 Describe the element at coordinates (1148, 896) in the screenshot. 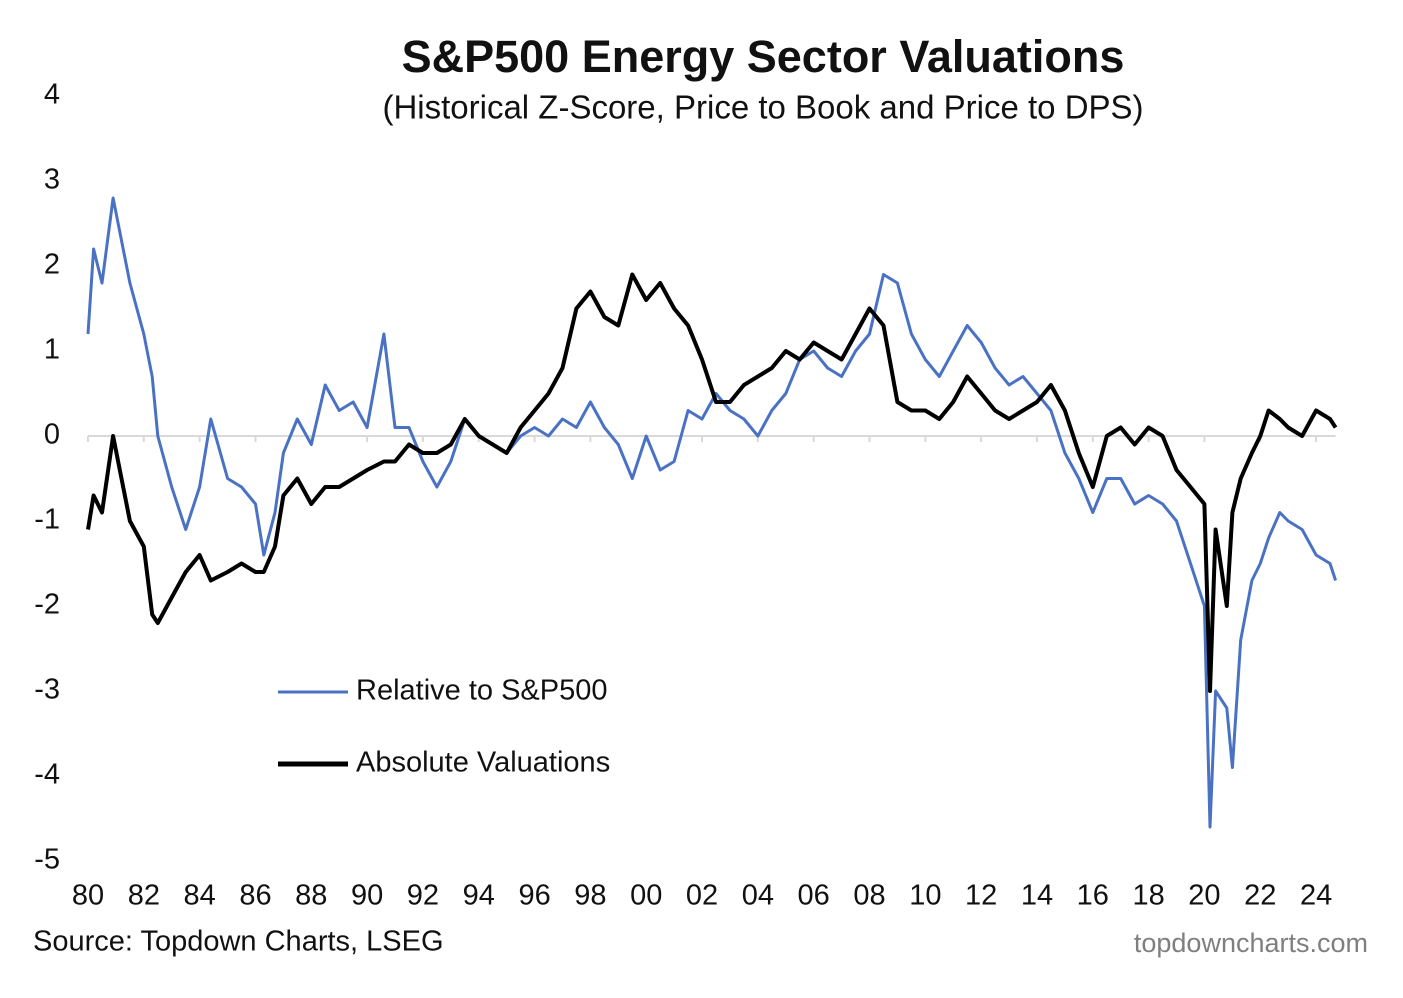

I see `x-tick-label: 18` at that location.